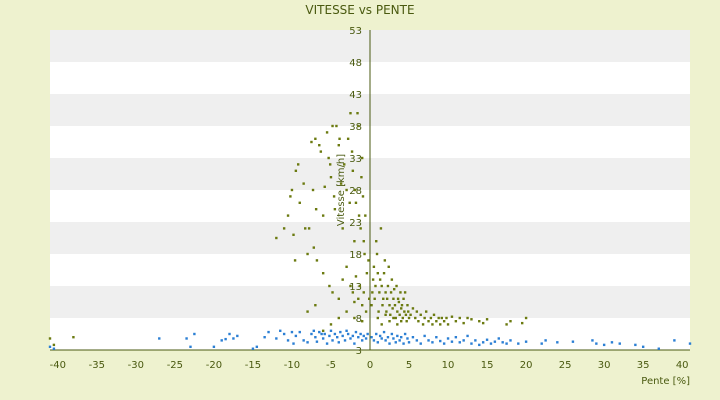 The image size is (720, 400). I want to click on y-tick-label: 43, so click(355, 95).